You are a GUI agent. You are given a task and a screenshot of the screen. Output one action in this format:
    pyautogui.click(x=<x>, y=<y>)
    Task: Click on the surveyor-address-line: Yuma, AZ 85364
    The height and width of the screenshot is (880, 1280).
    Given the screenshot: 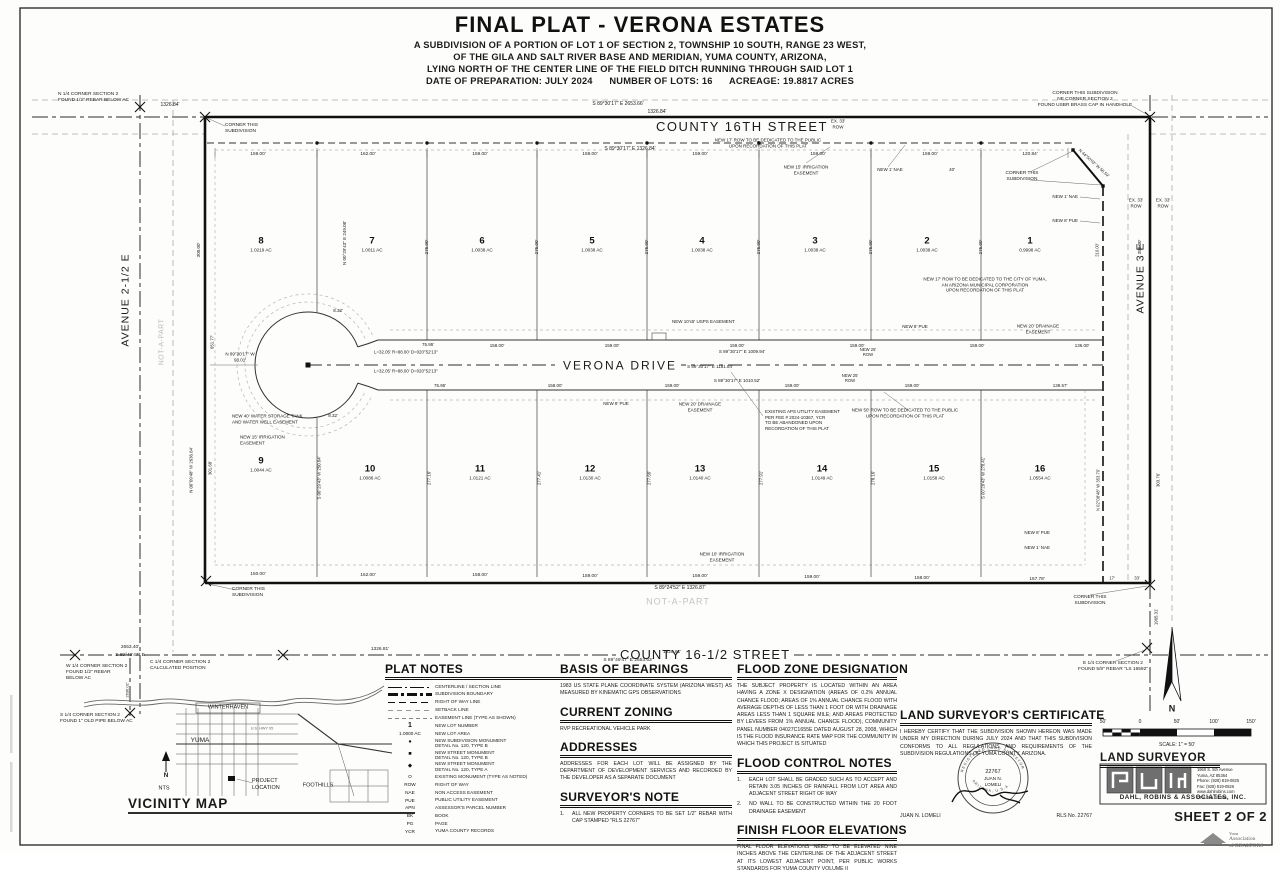 What is the action you would take?
    pyautogui.click(x=1212, y=775)
    